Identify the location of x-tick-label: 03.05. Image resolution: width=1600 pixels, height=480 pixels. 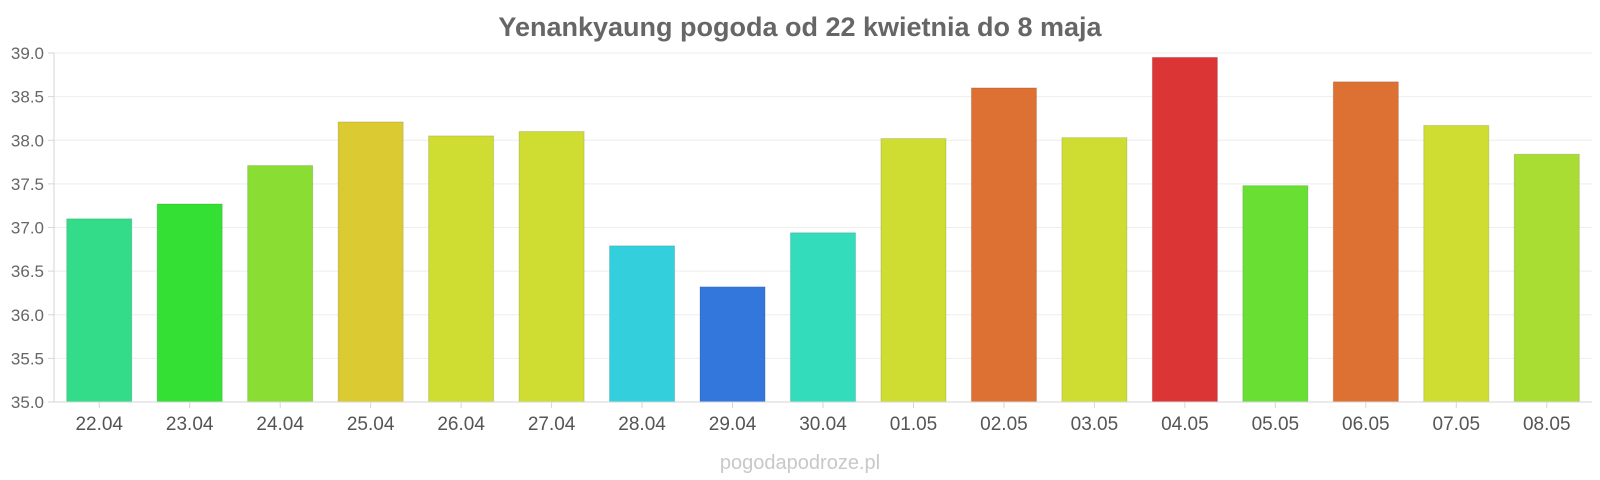
(1095, 424).